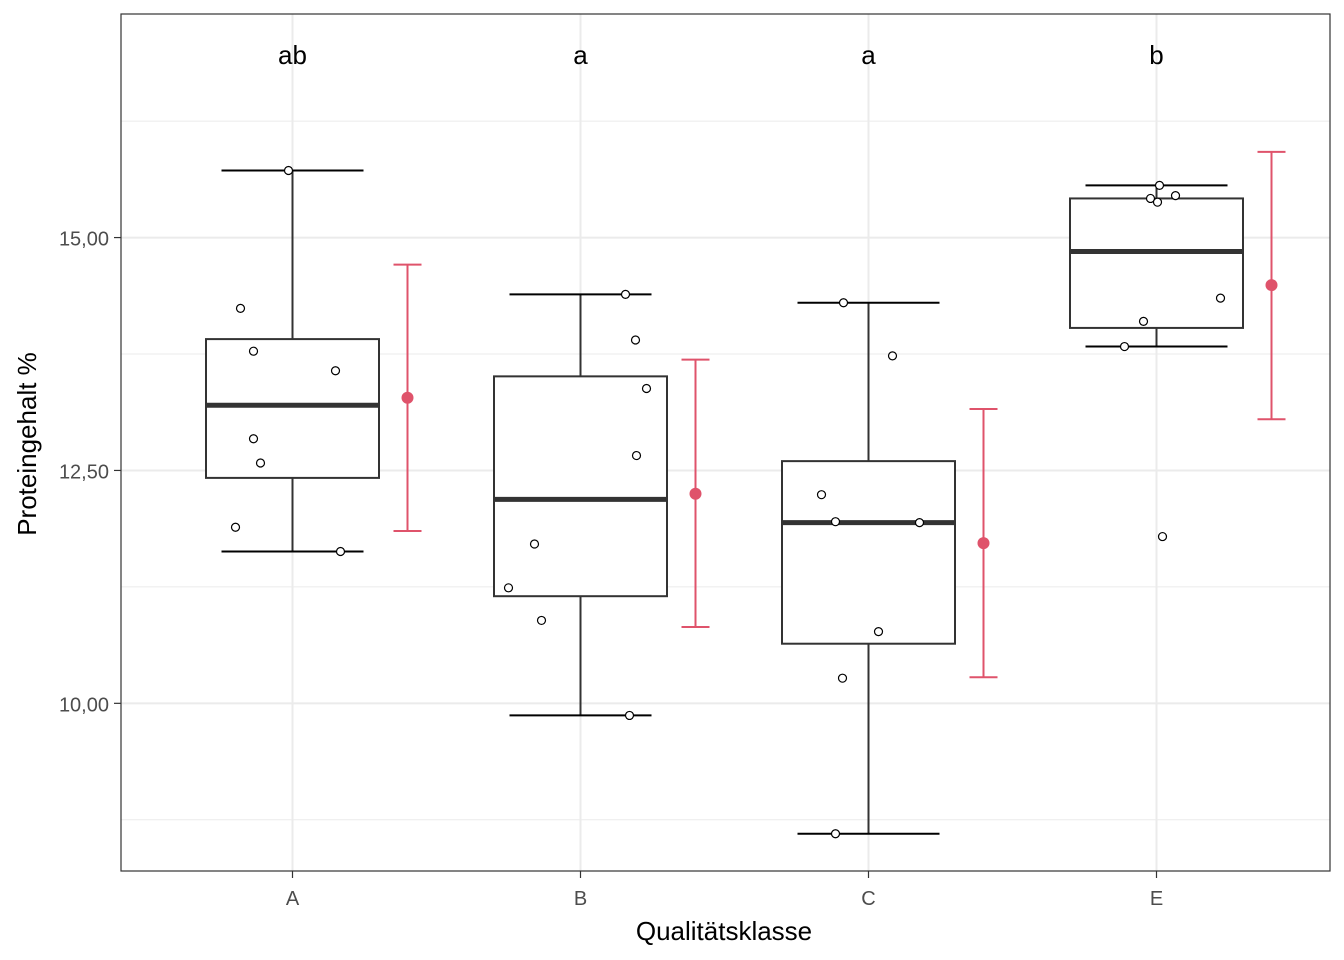 This screenshot has width=1344, height=960. Describe the element at coordinates (84, 240) in the screenshot. I see `y-tick-label: 15,00` at that location.